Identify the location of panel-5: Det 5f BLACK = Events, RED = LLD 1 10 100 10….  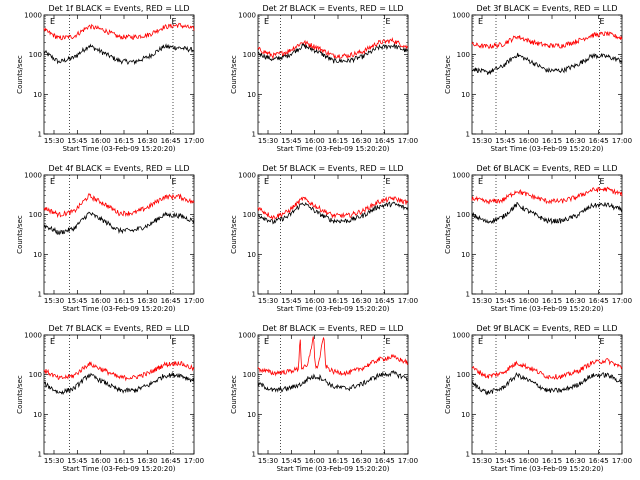
(324, 238).